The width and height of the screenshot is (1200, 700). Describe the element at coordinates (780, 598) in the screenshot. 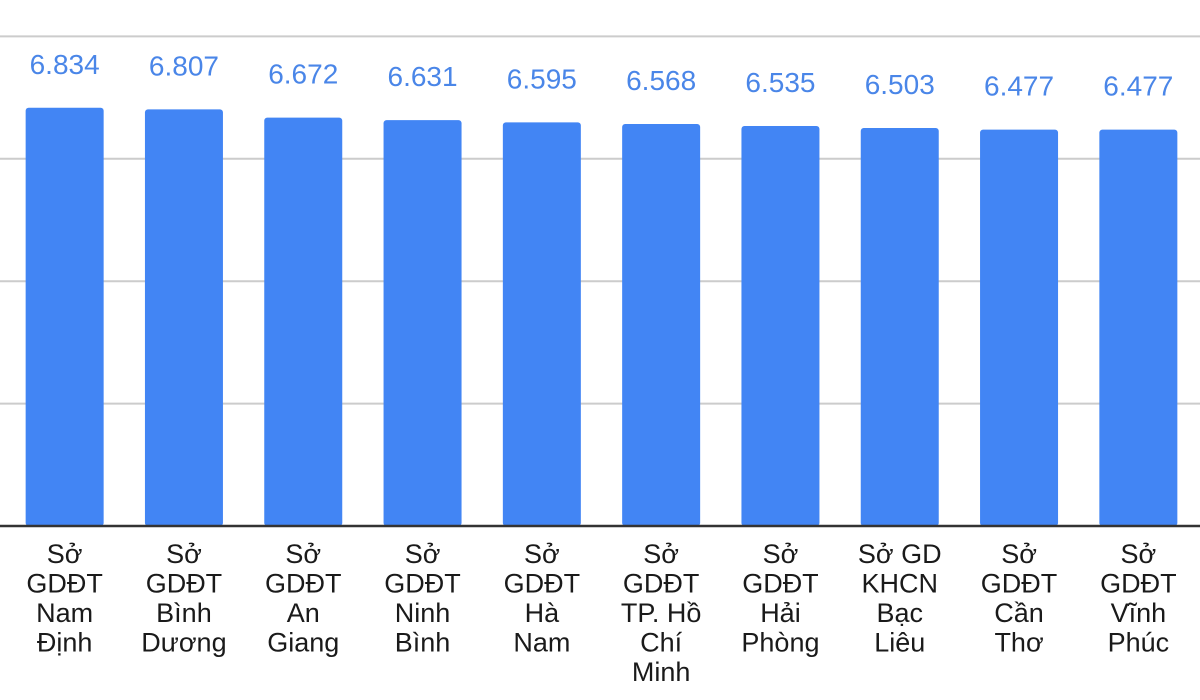

I see `x-tick-label: Sở GDĐT Hải Phòng` at that location.